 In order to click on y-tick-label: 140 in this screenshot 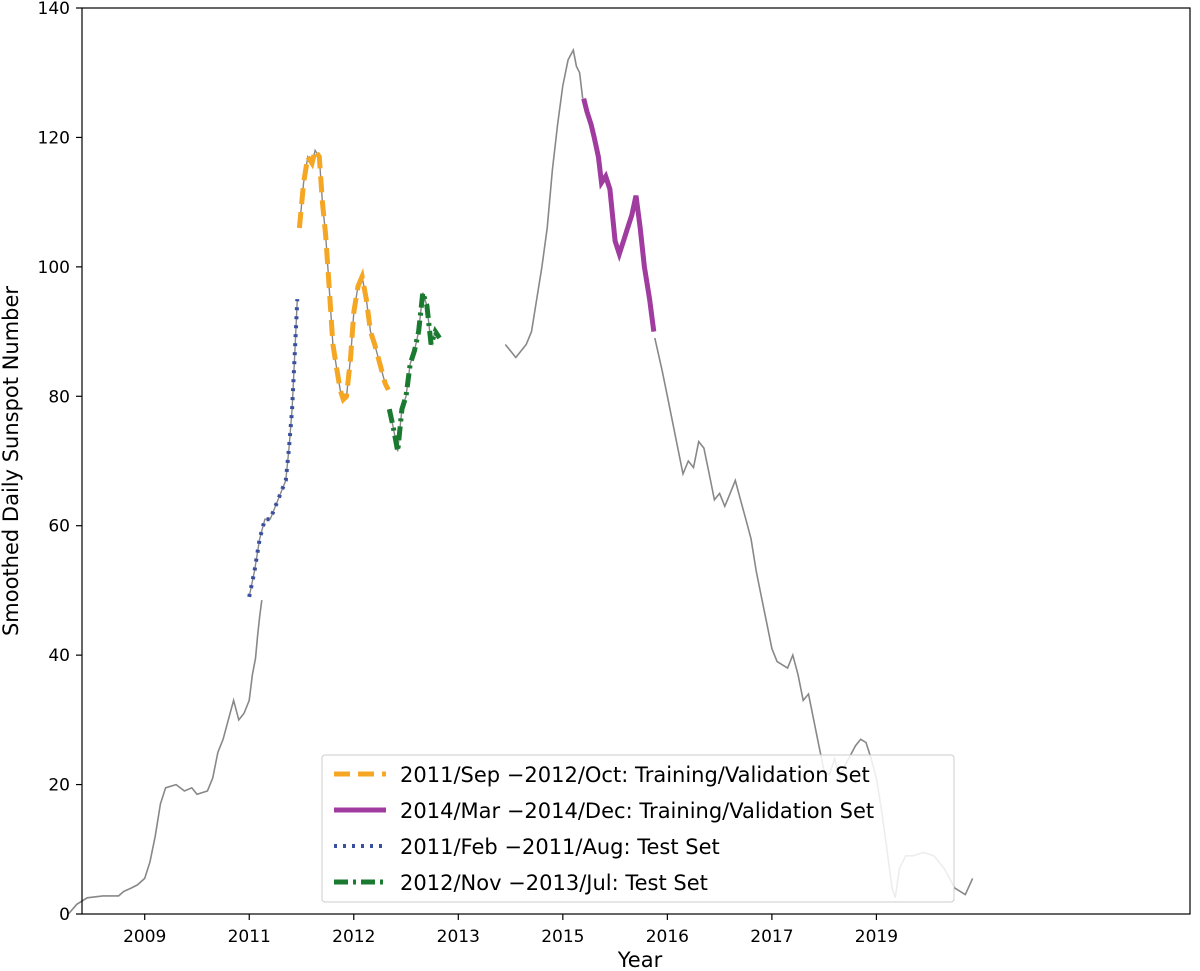, I will do `click(54, 9)`.